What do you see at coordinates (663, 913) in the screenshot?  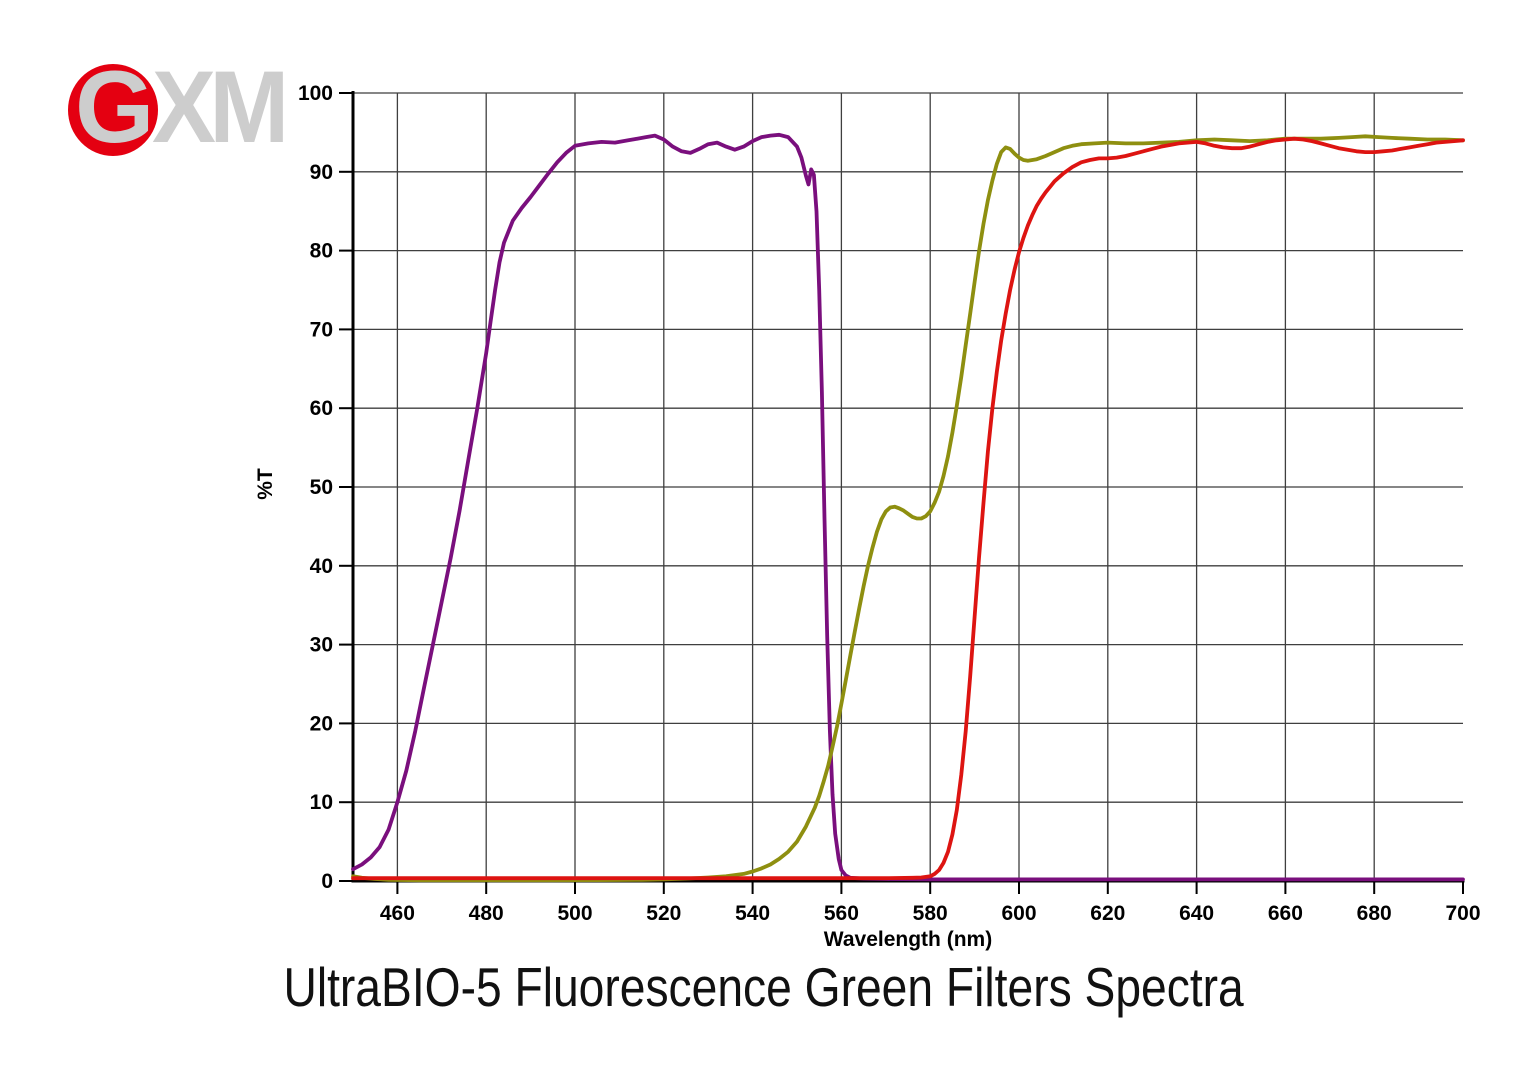 I see `x-tick-label: 520` at bounding box center [663, 913].